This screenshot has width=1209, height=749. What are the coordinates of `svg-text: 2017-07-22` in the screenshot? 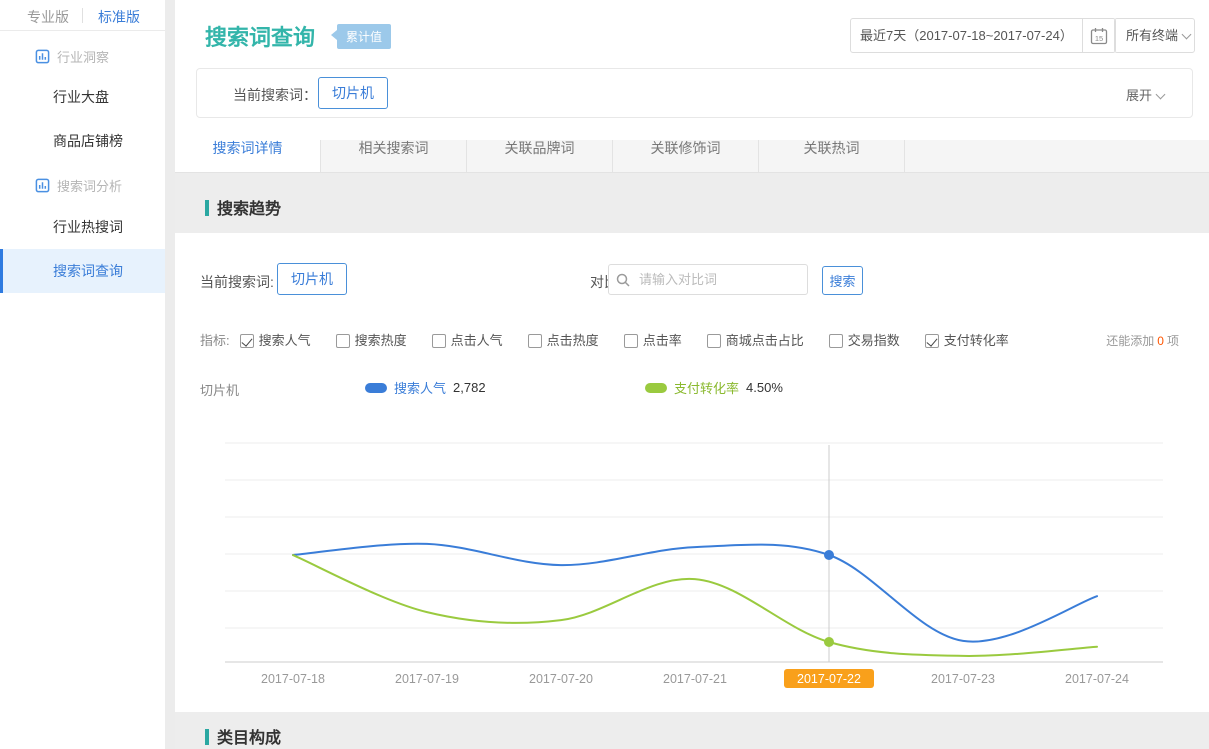 It's located at (829, 679).